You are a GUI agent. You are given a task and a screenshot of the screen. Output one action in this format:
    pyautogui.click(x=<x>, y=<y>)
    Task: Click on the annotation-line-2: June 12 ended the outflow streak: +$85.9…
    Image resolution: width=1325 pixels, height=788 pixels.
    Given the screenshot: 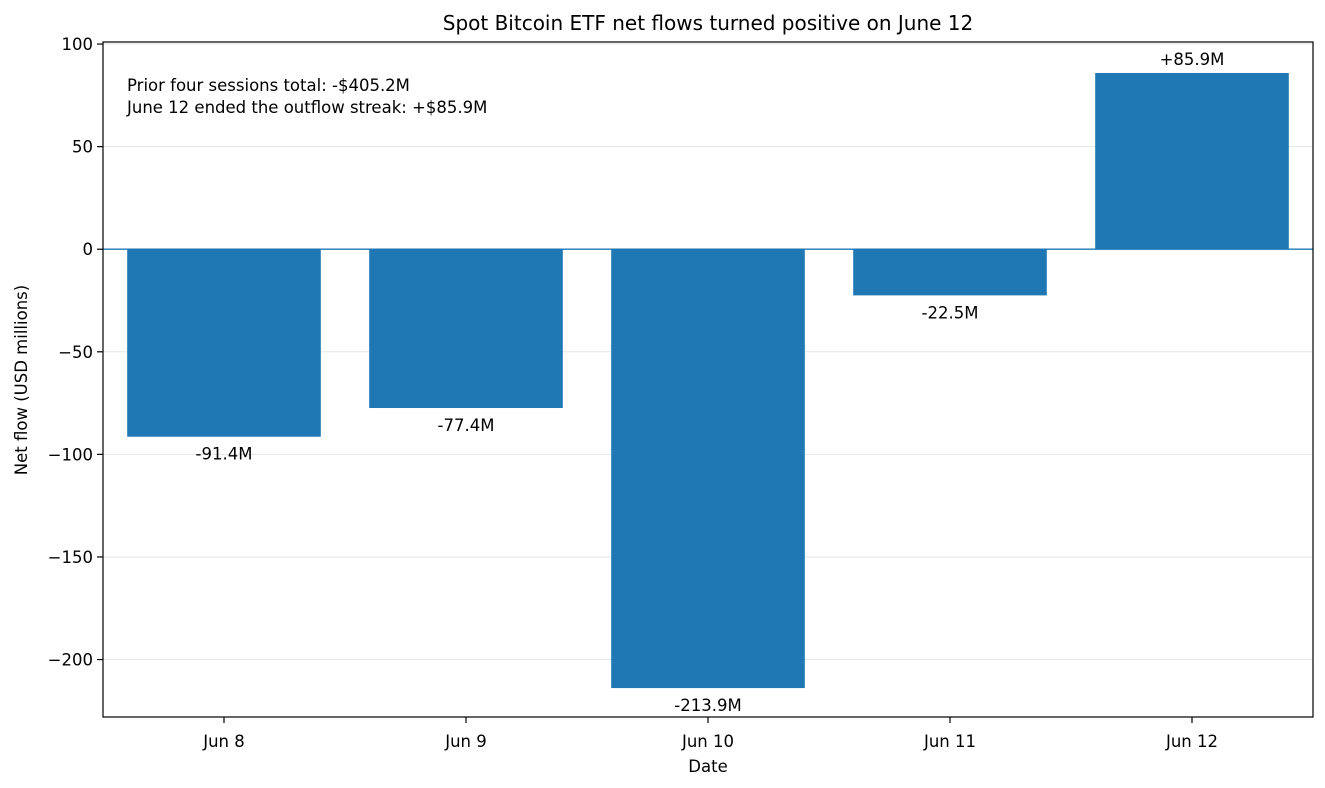 What is the action you would take?
    pyautogui.click(x=306, y=107)
    